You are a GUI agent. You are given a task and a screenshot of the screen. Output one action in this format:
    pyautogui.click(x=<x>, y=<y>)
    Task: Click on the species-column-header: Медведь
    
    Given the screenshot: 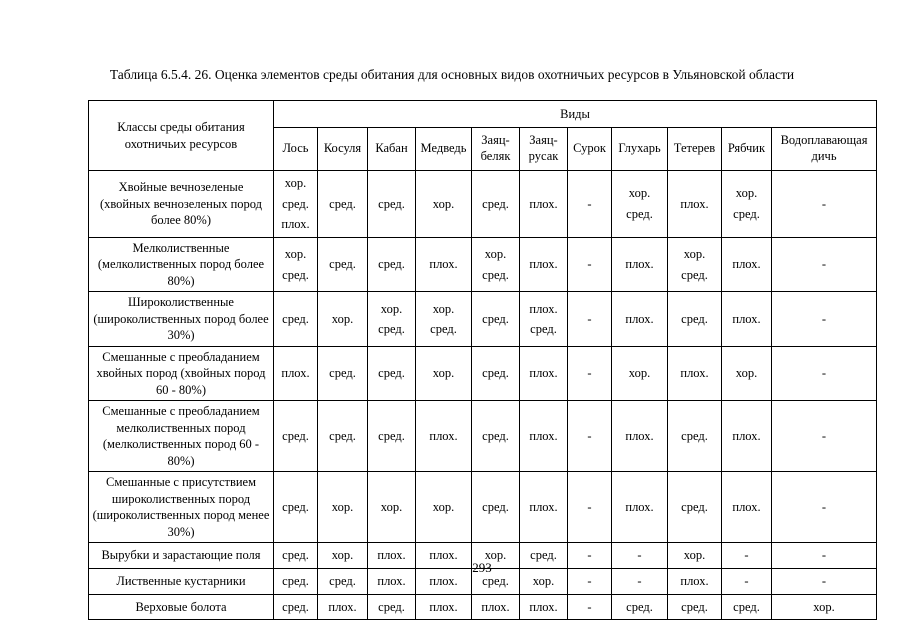 What is the action you would take?
    pyautogui.click(x=443, y=149)
    